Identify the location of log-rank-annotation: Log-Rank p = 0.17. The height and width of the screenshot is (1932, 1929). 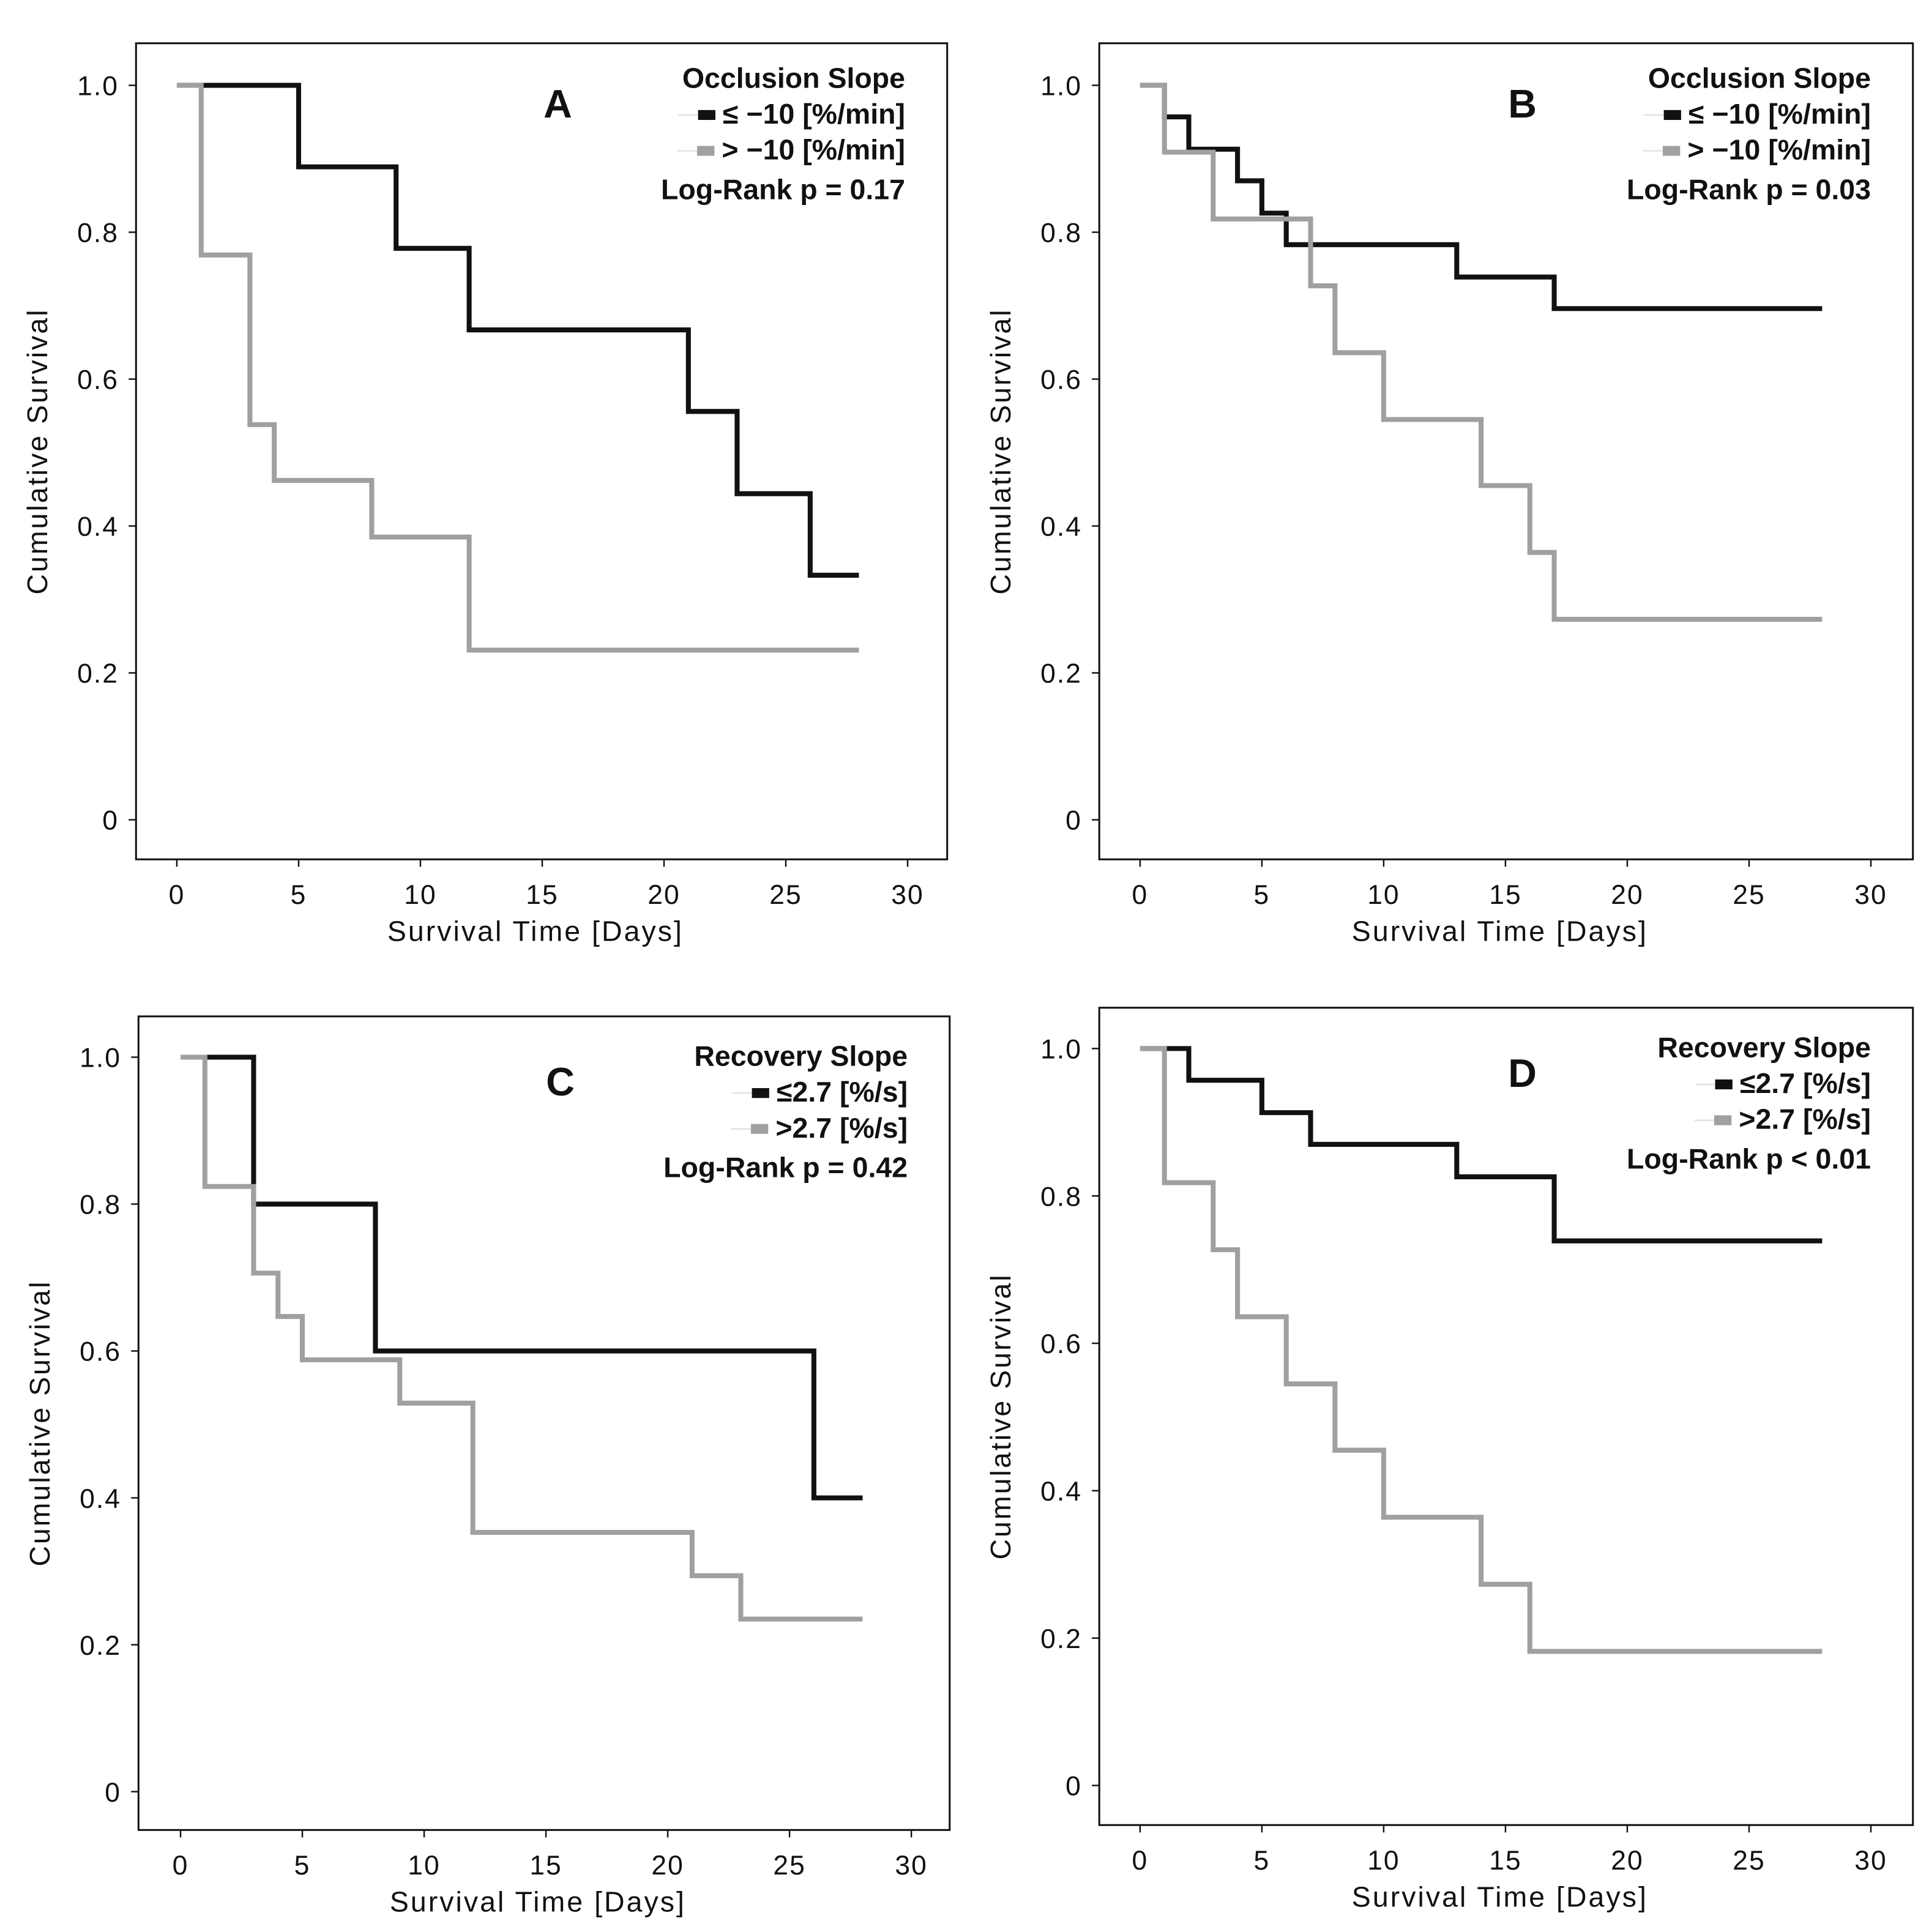
(783, 189).